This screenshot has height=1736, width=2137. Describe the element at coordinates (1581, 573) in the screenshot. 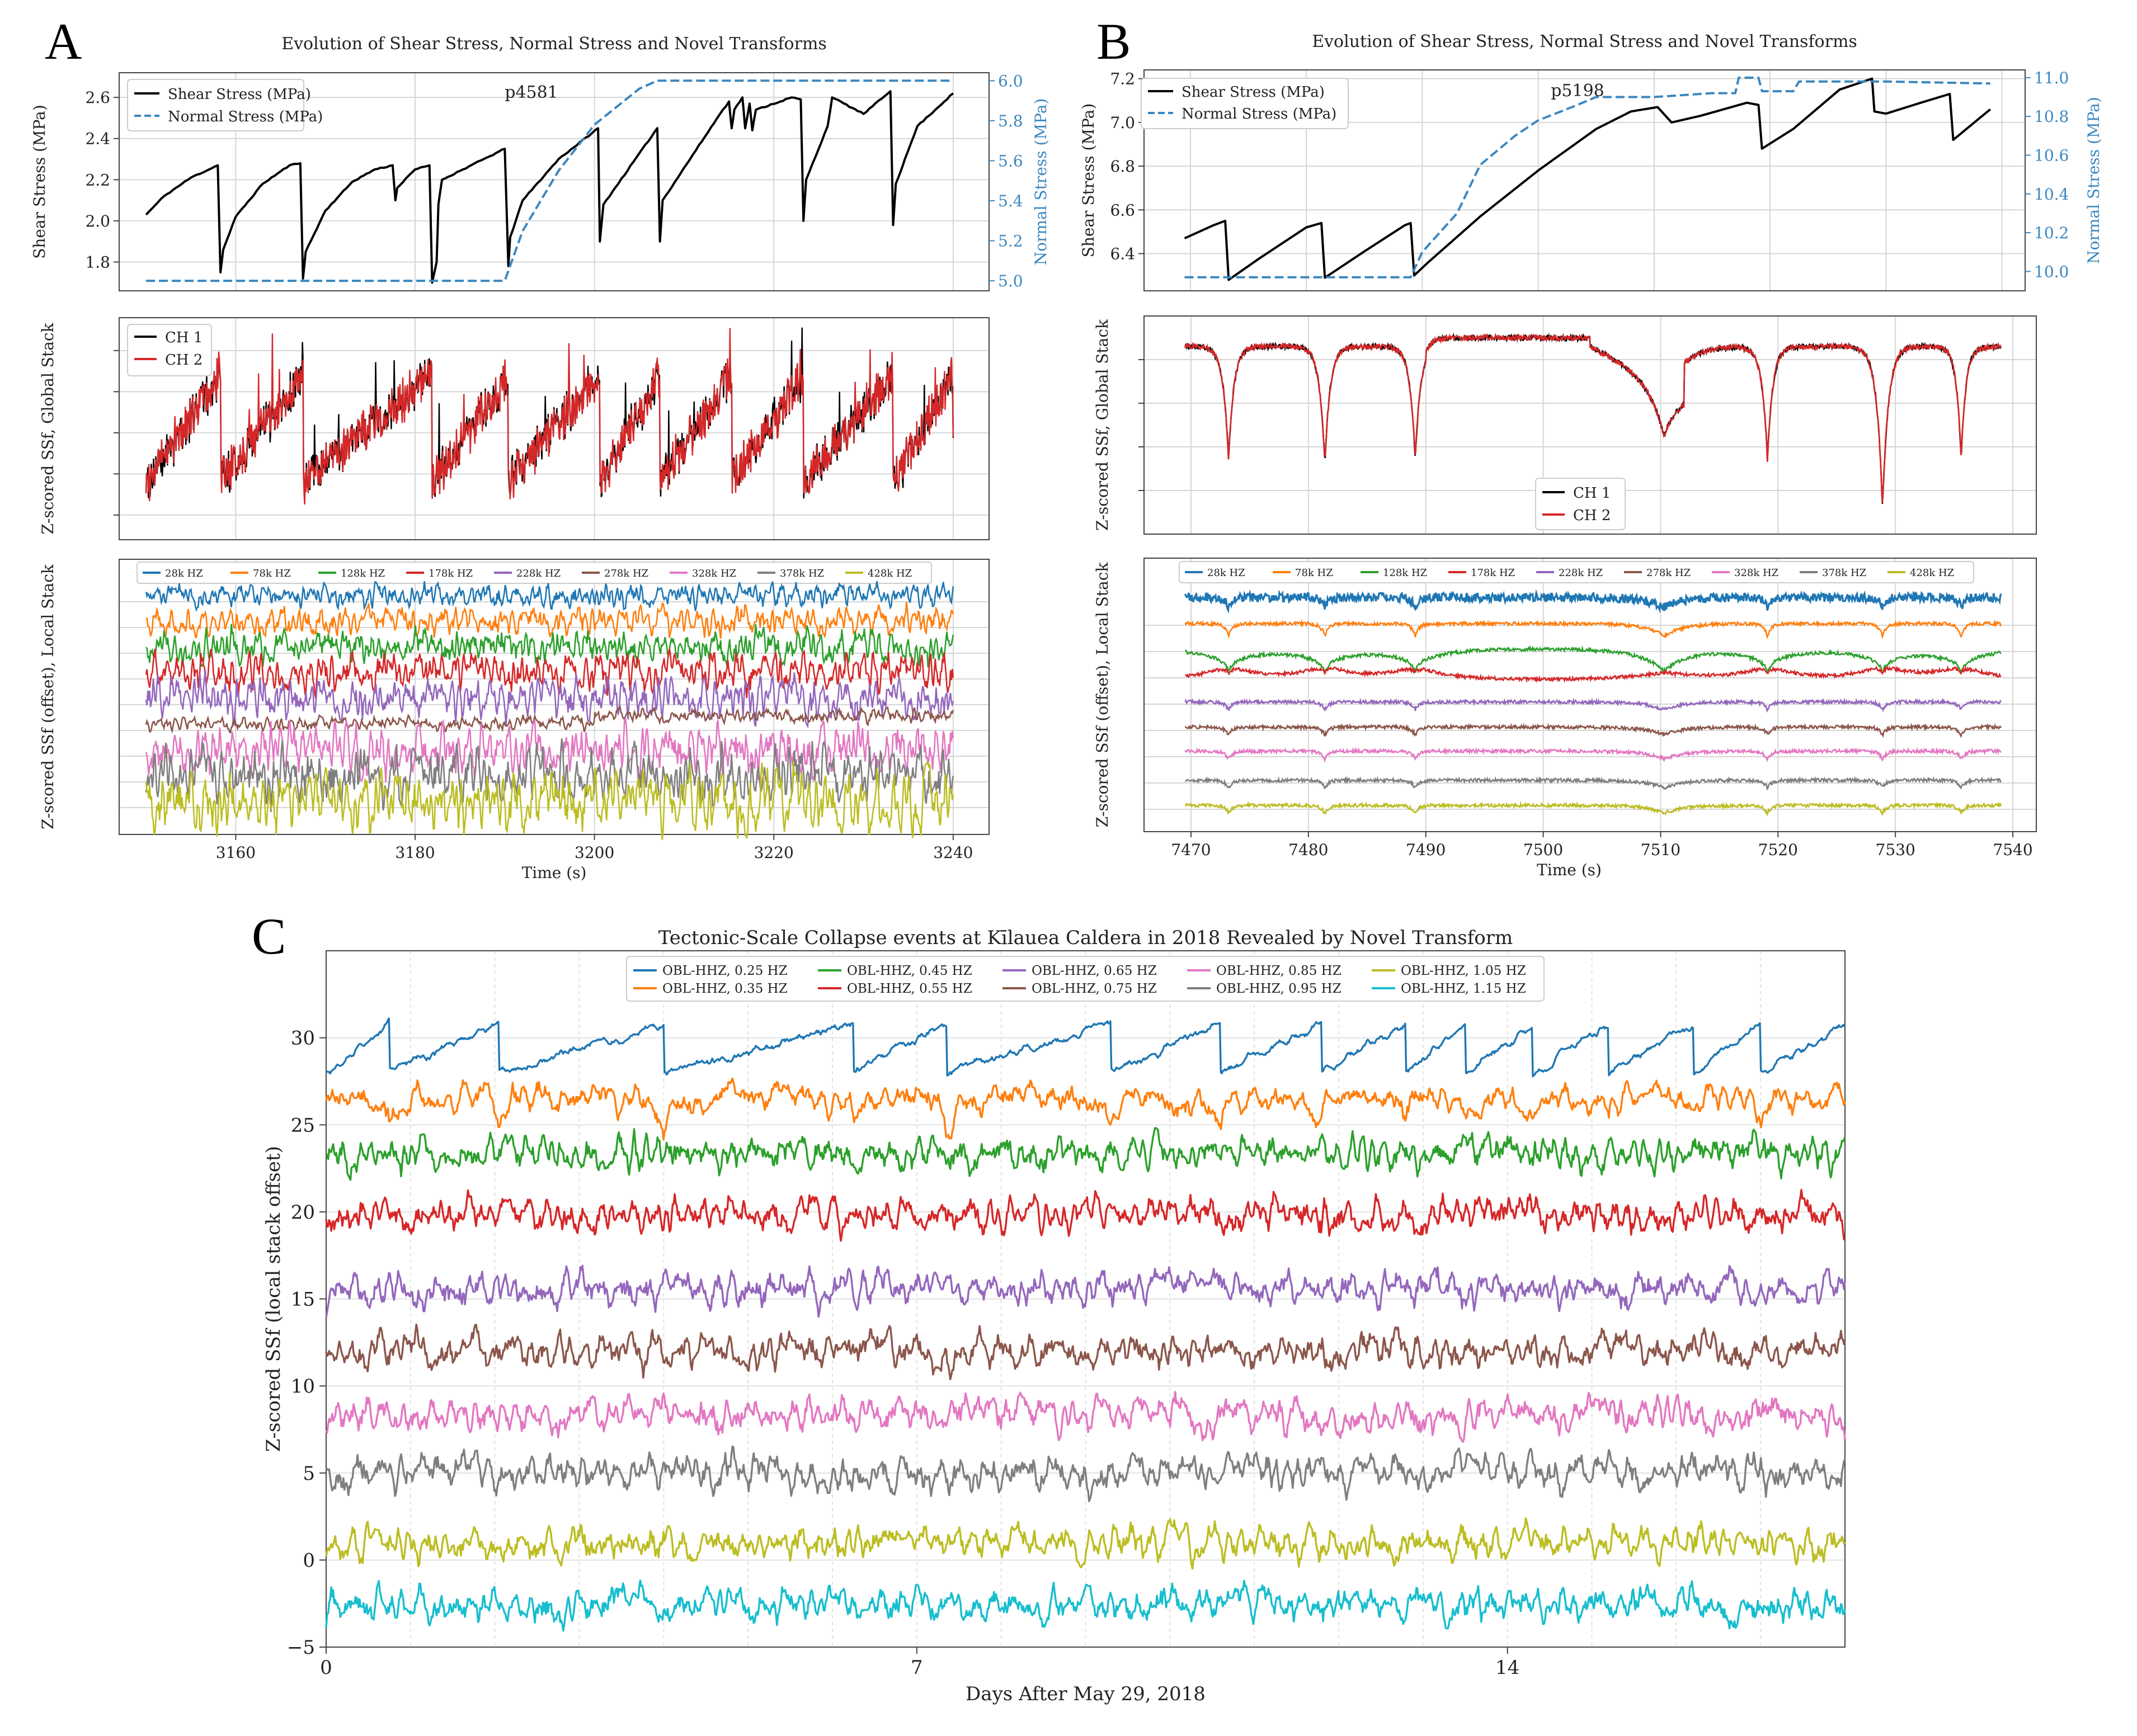

I see `legend-label: 228k HZ` at that location.